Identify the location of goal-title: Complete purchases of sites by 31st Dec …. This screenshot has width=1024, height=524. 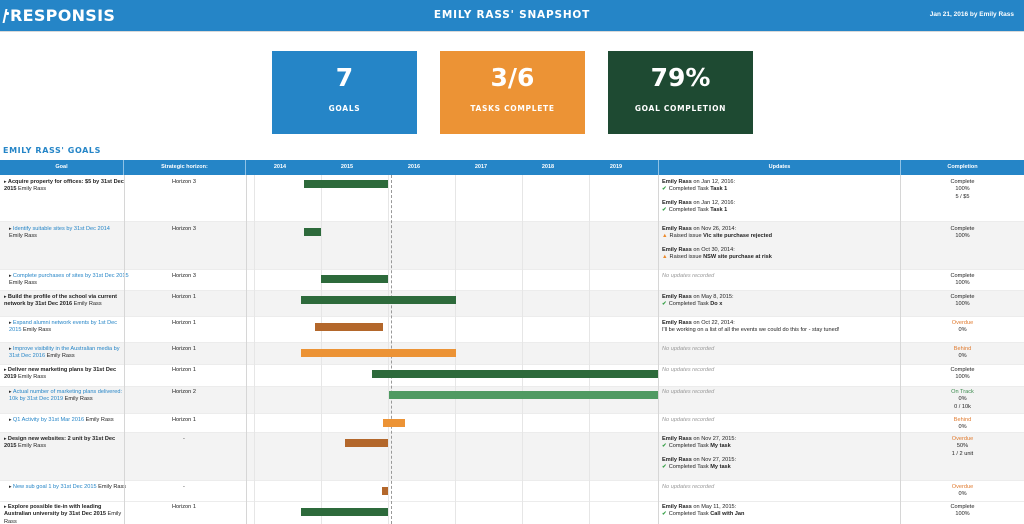
(70, 276).